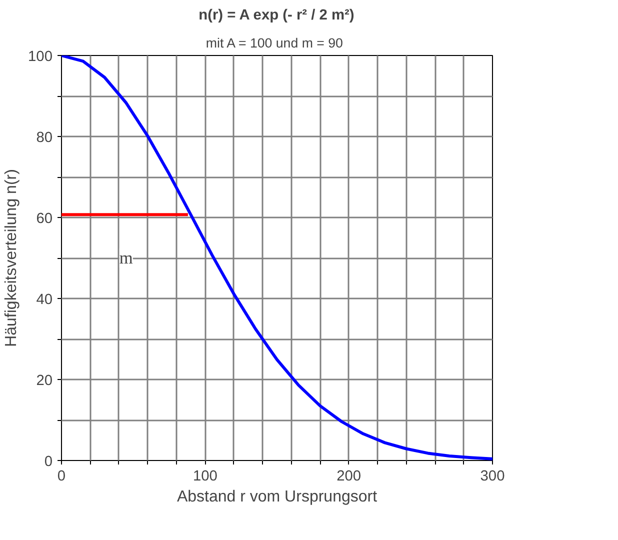  Describe the element at coordinates (349, 476) in the screenshot. I see `x-tick-label: 200` at that location.